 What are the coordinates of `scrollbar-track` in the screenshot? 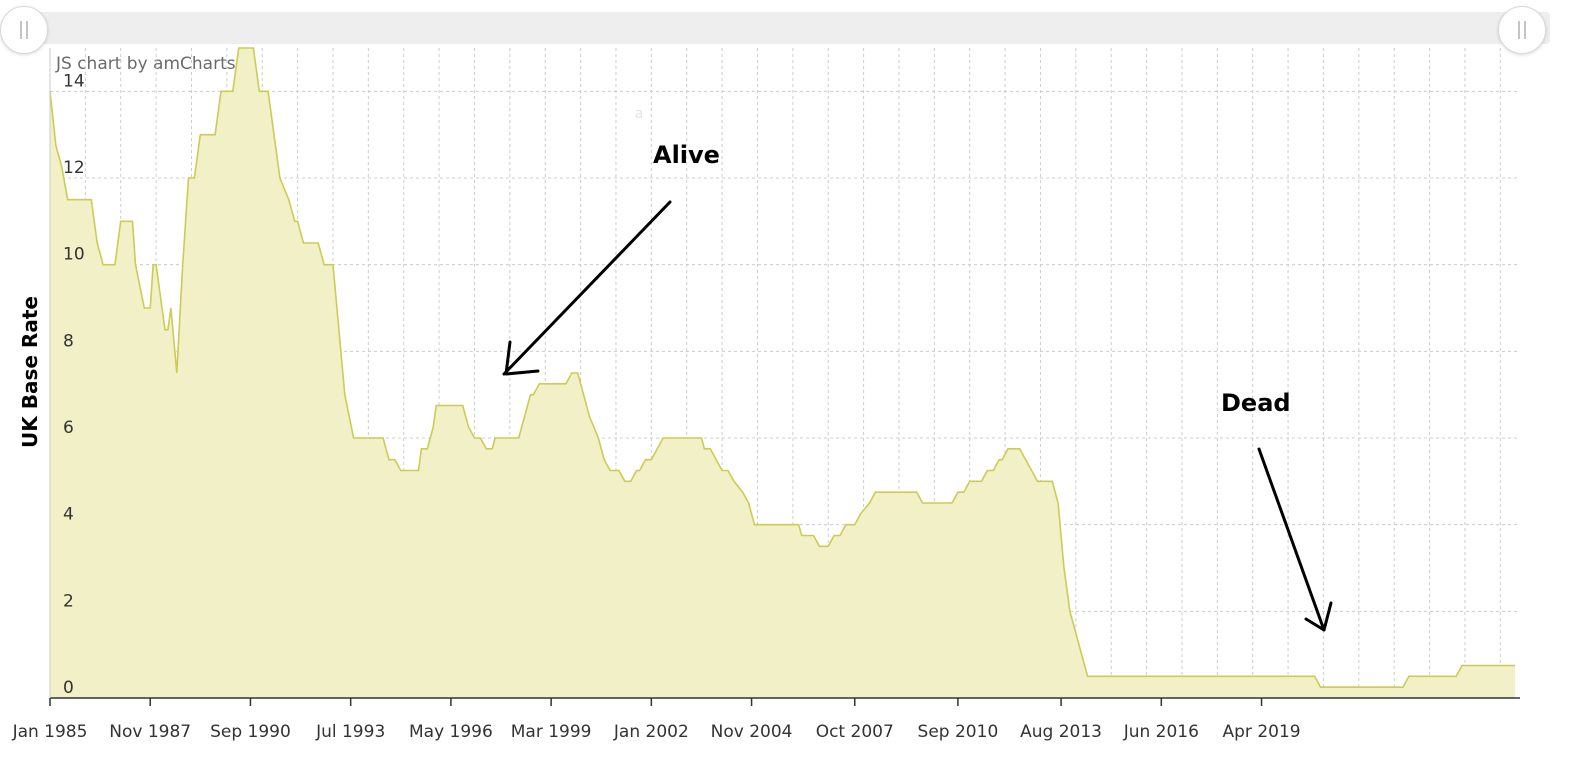 It's located at (786, 28).